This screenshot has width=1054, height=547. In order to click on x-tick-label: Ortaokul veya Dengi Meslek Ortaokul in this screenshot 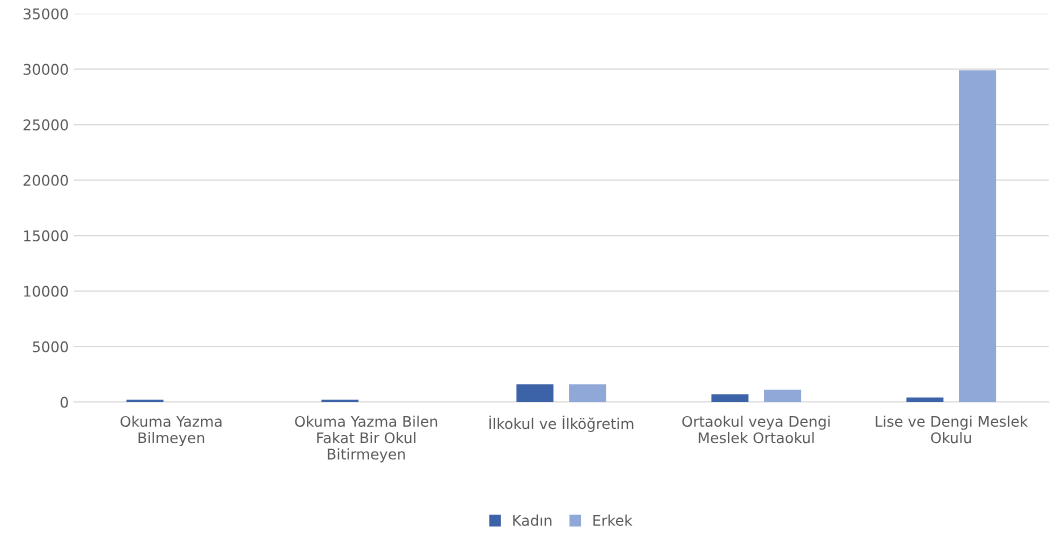, I will do `click(756, 429)`.